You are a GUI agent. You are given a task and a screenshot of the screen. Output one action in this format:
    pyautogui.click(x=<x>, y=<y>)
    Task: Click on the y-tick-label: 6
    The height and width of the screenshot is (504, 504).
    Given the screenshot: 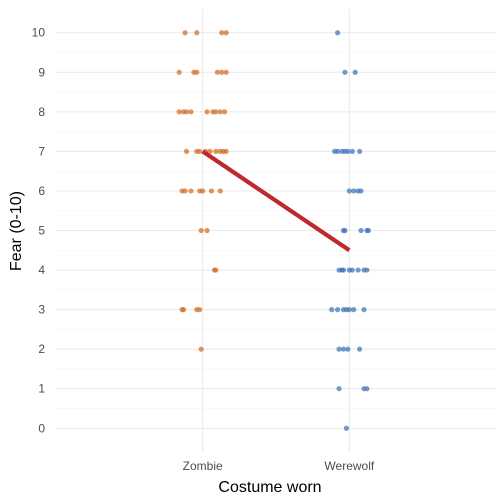 What is the action you would take?
    pyautogui.click(x=41, y=191)
    